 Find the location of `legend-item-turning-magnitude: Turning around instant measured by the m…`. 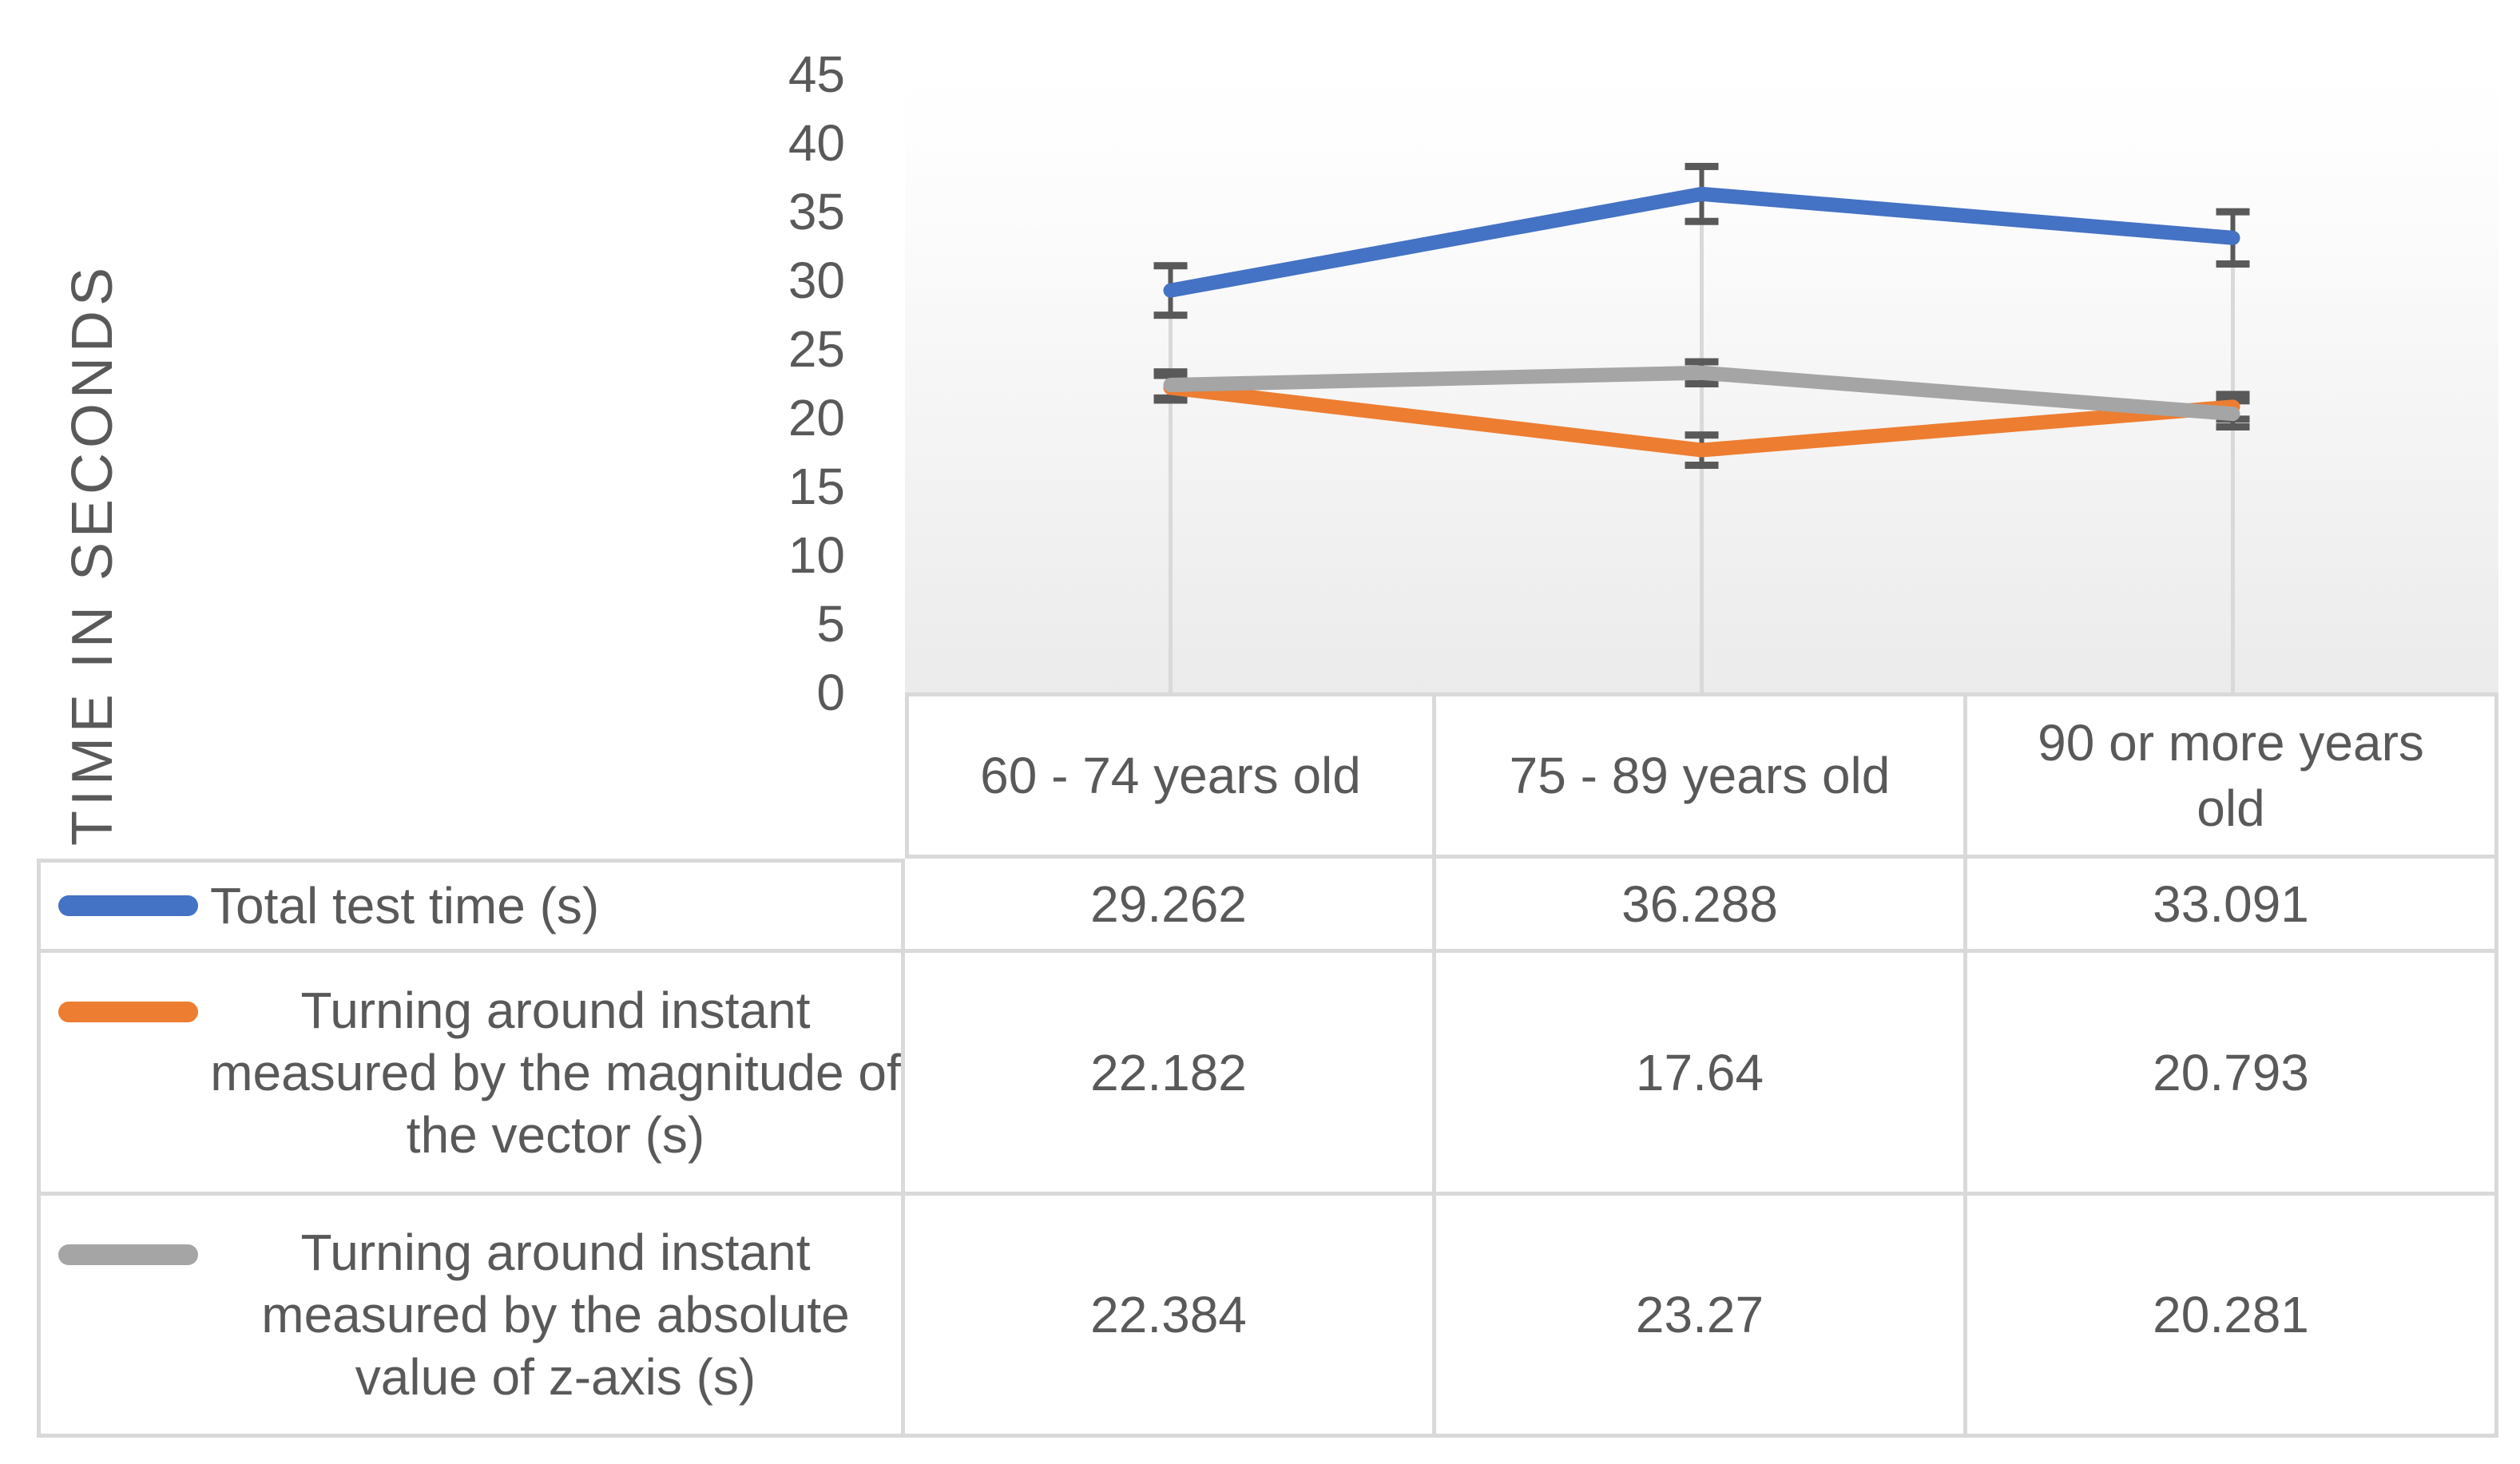

legend-item-turning-magnitude: Turning around instant measured by the m… is located at coordinates (471, 1074).